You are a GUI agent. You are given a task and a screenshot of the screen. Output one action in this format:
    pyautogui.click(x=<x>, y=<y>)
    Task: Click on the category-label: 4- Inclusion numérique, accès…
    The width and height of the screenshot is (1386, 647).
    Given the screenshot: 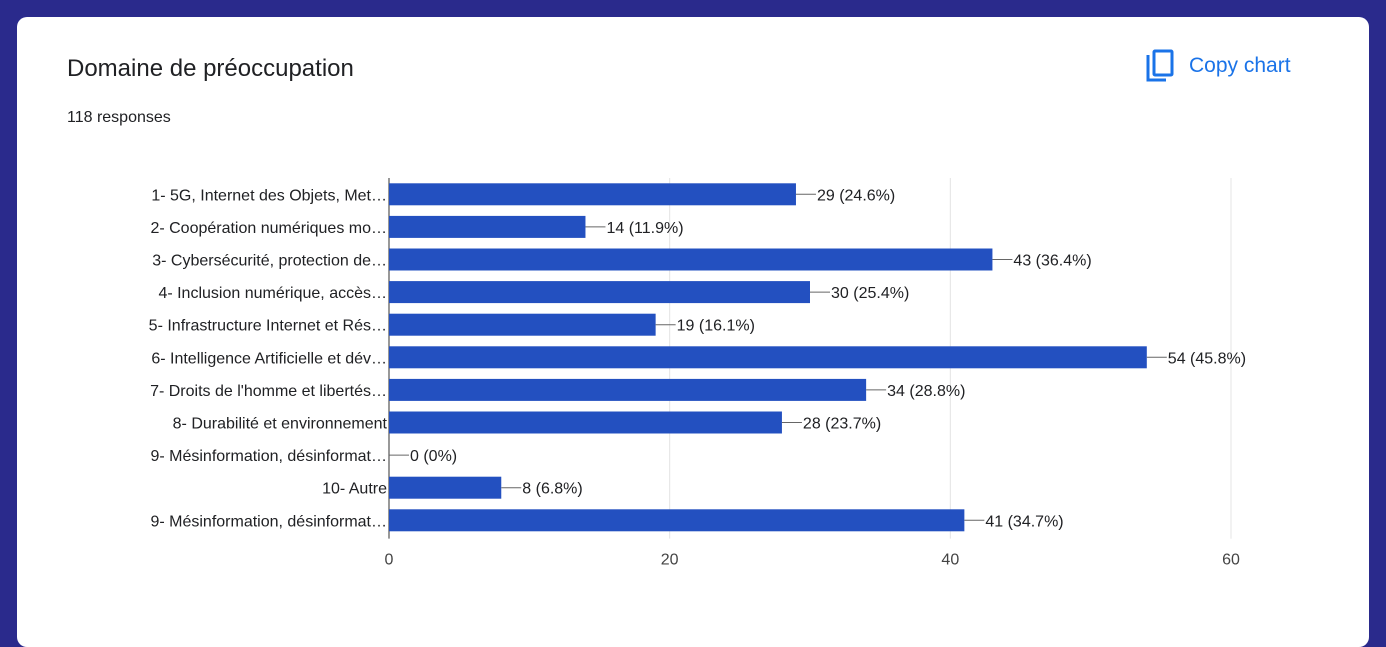 What is the action you would take?
    pyautogui.click(x=272, y=293)
    